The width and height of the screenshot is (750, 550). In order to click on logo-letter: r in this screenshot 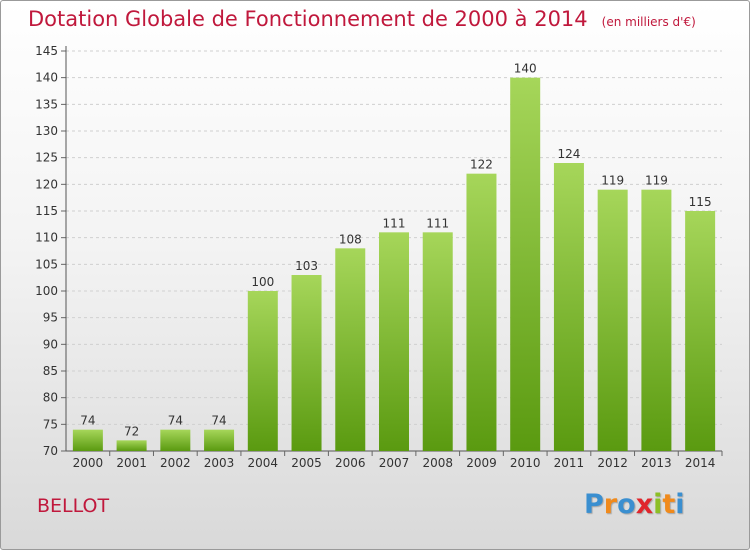, I will do `click(610, 504)`.